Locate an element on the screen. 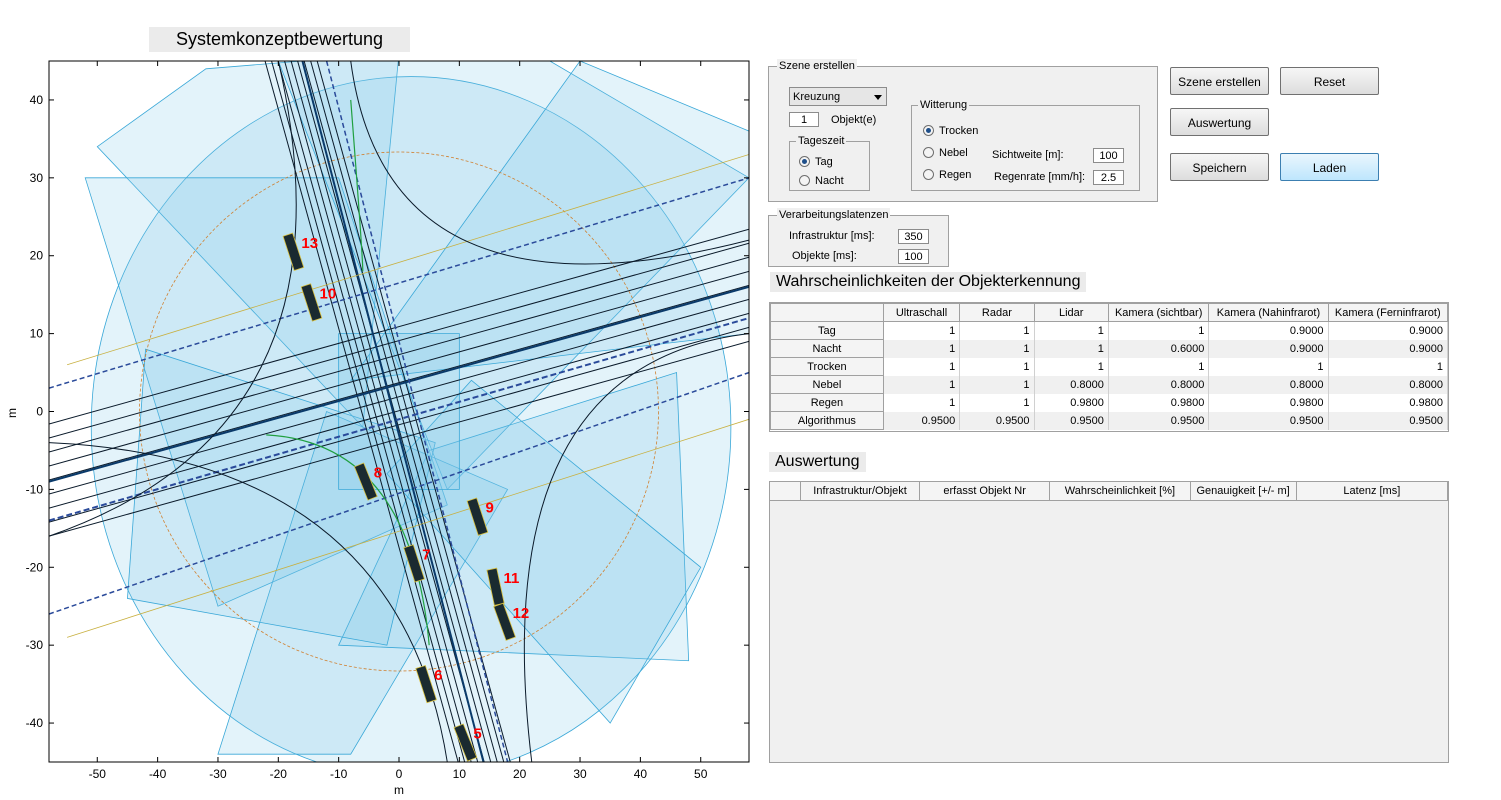 Image resolution: width=1501 pixels, height=800 pixels. road-edge-yellow is located at coordinates (407, 260).